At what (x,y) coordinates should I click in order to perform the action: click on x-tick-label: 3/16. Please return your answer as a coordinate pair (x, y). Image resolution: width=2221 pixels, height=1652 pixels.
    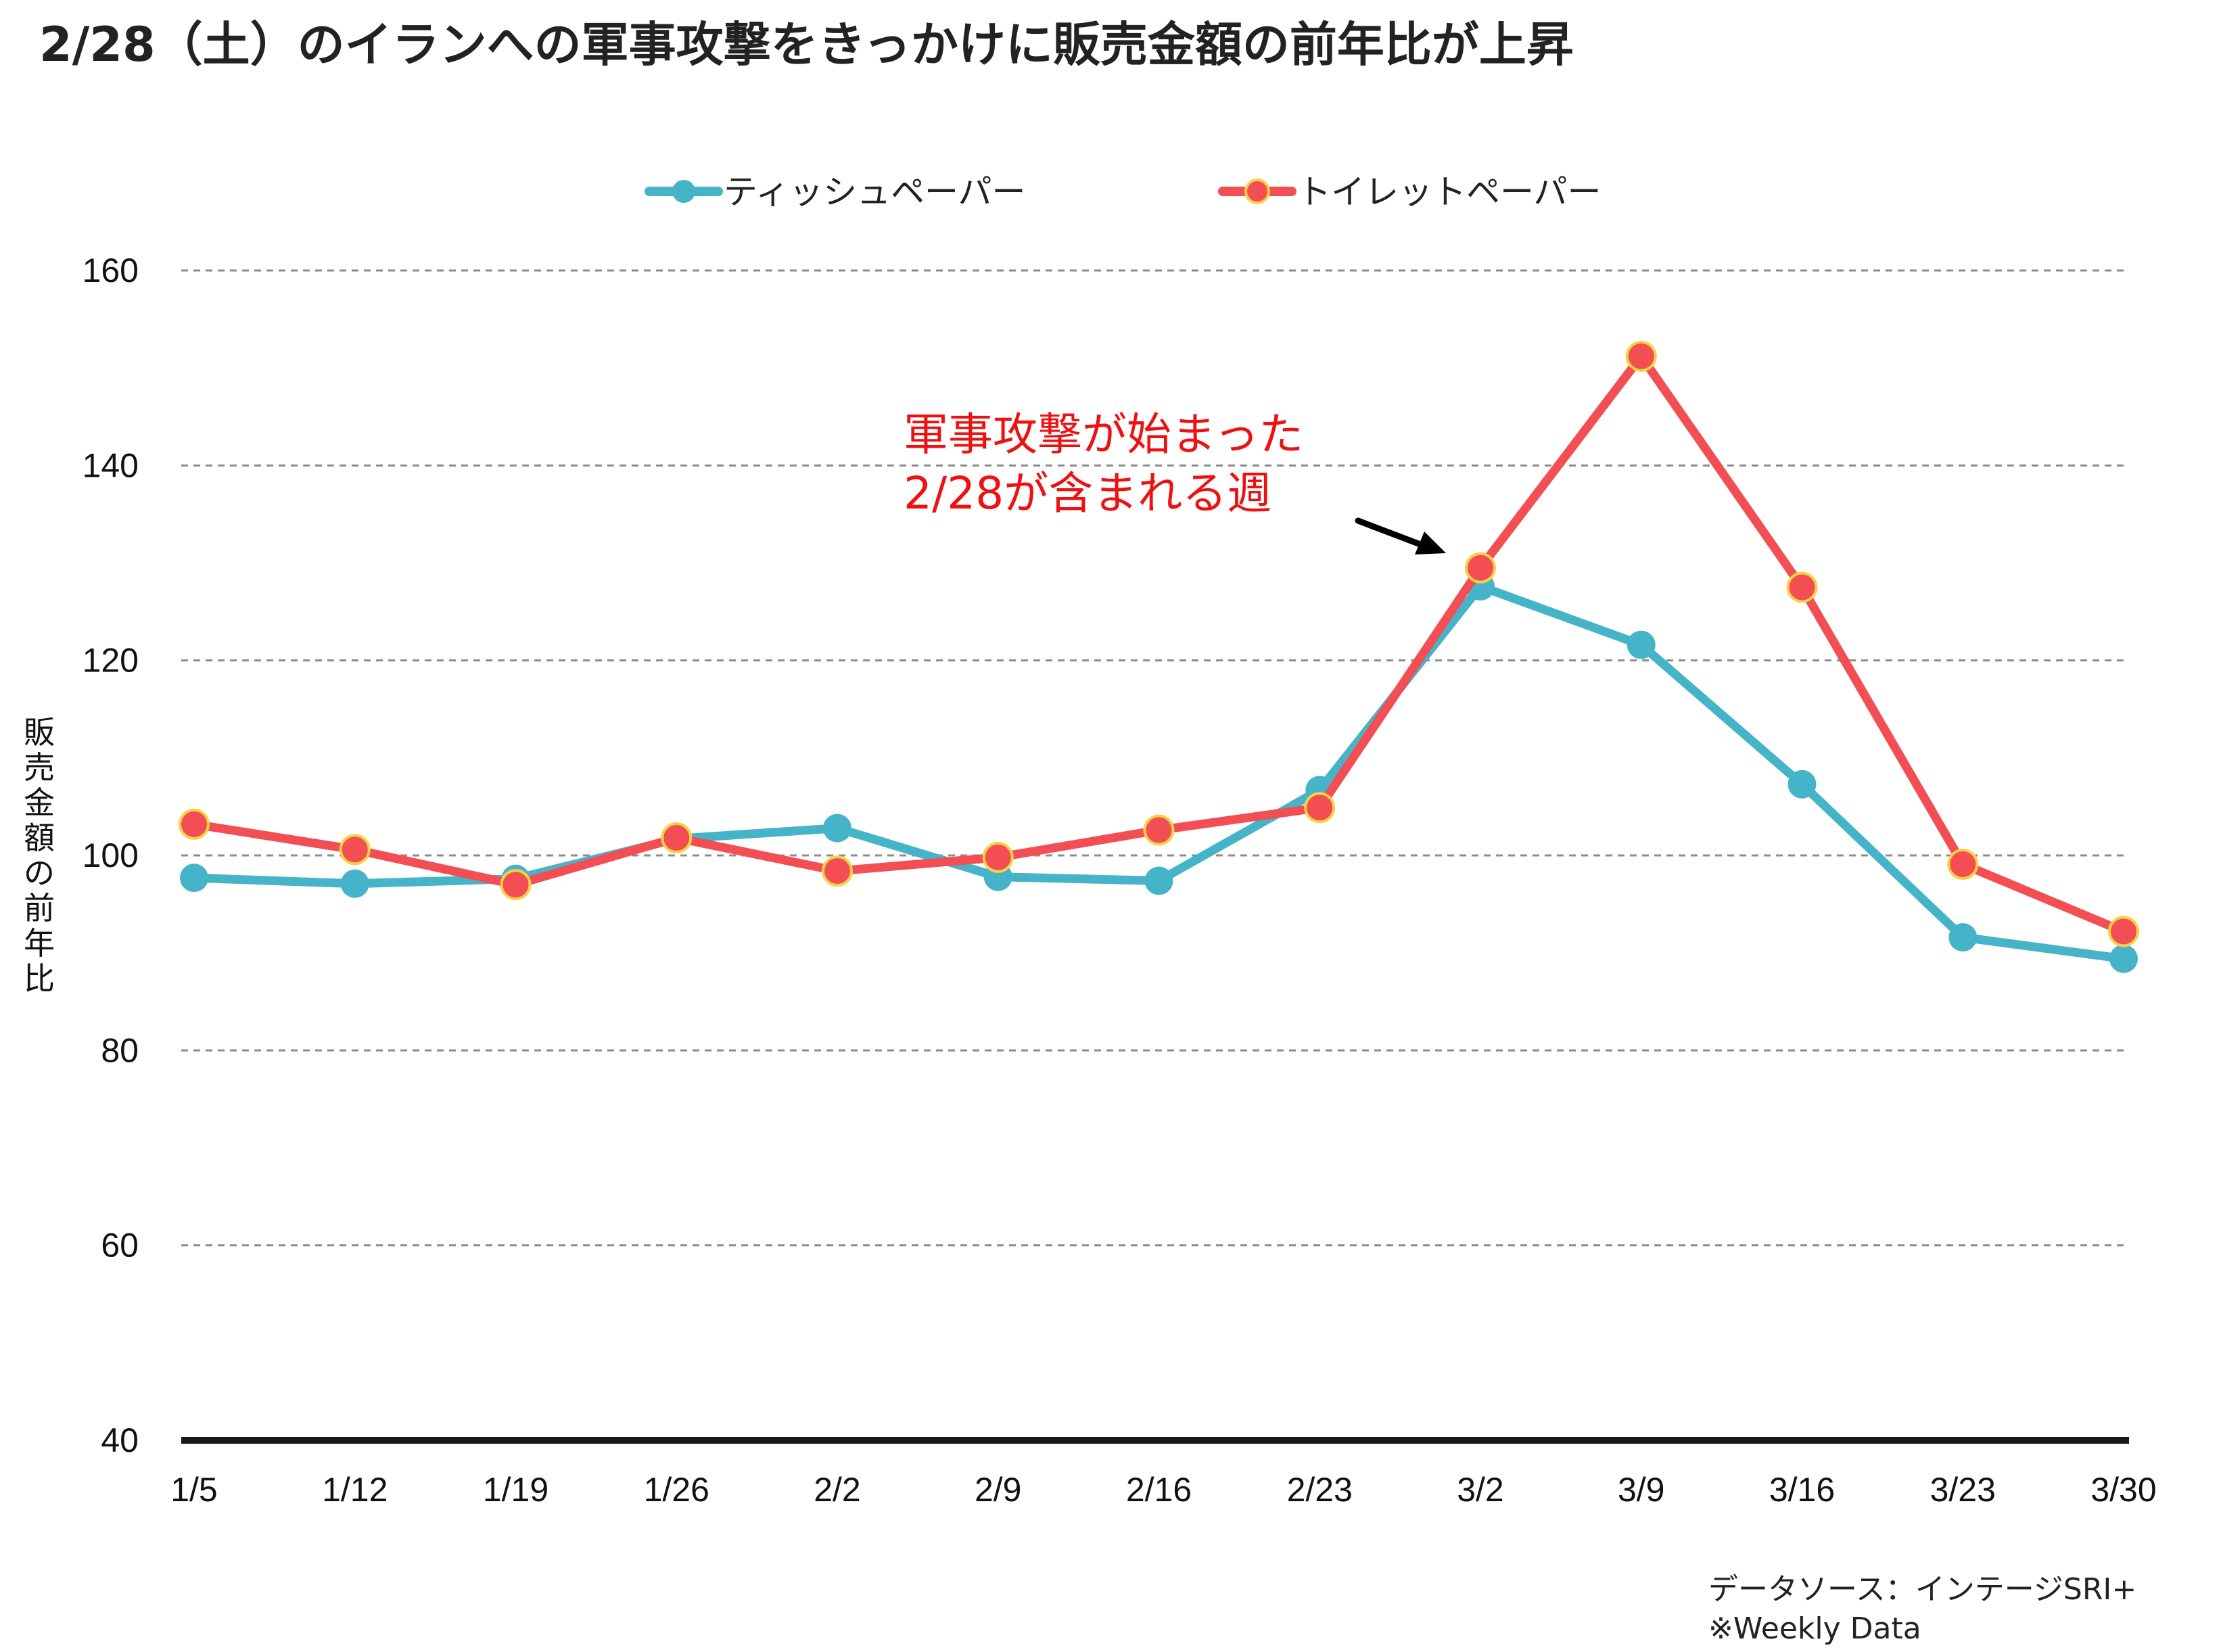
    Looking at the image, I should click on (1802, 1490).